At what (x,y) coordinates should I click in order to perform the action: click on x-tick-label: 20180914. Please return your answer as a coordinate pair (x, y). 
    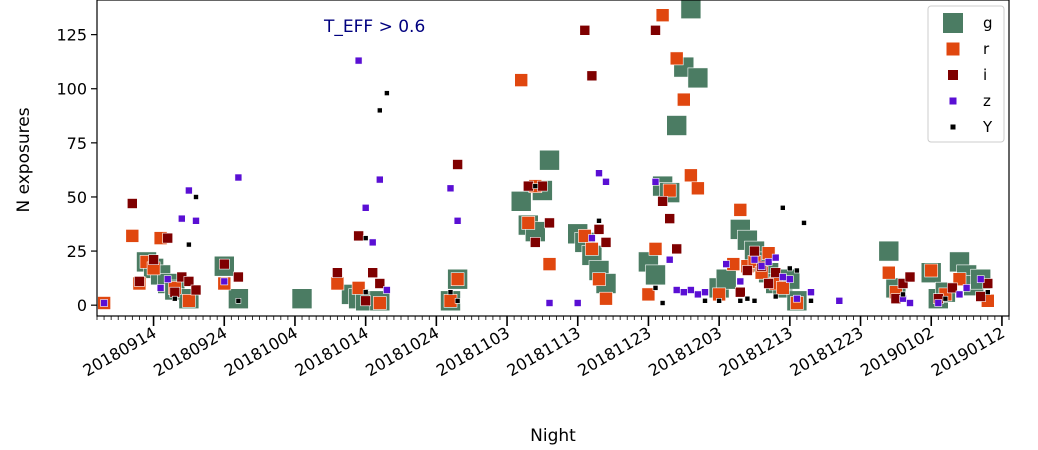
    Looking at the image, I should click on (120, 351).